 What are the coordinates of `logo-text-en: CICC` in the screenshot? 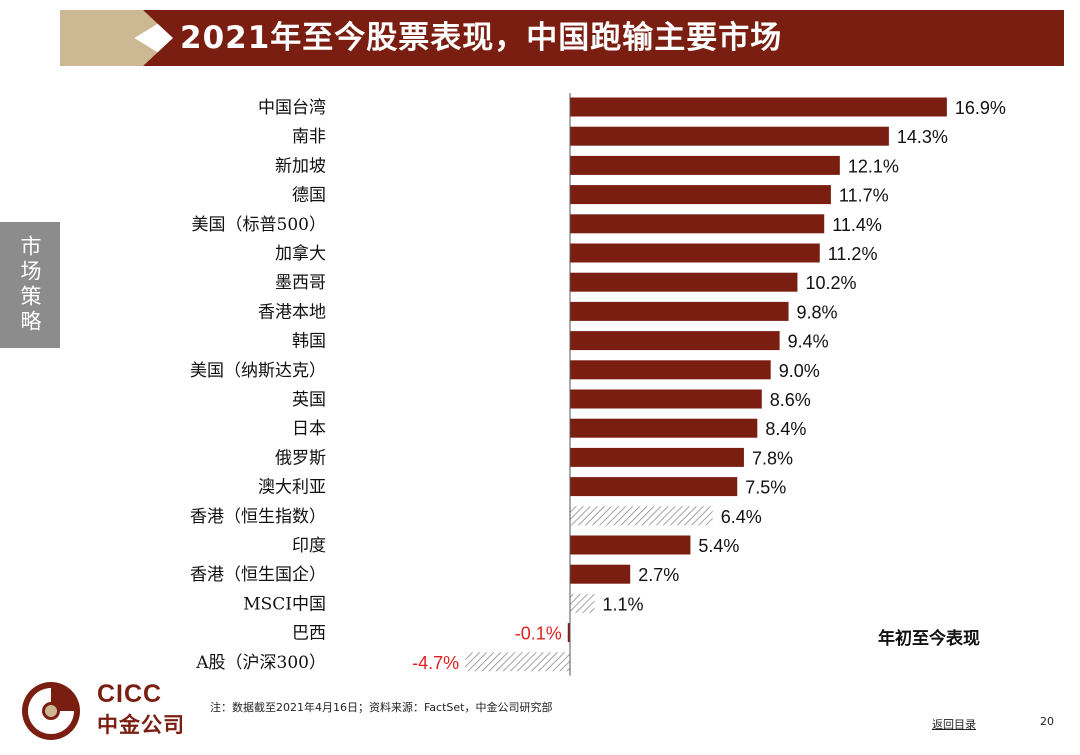 It's located at (130, 694).